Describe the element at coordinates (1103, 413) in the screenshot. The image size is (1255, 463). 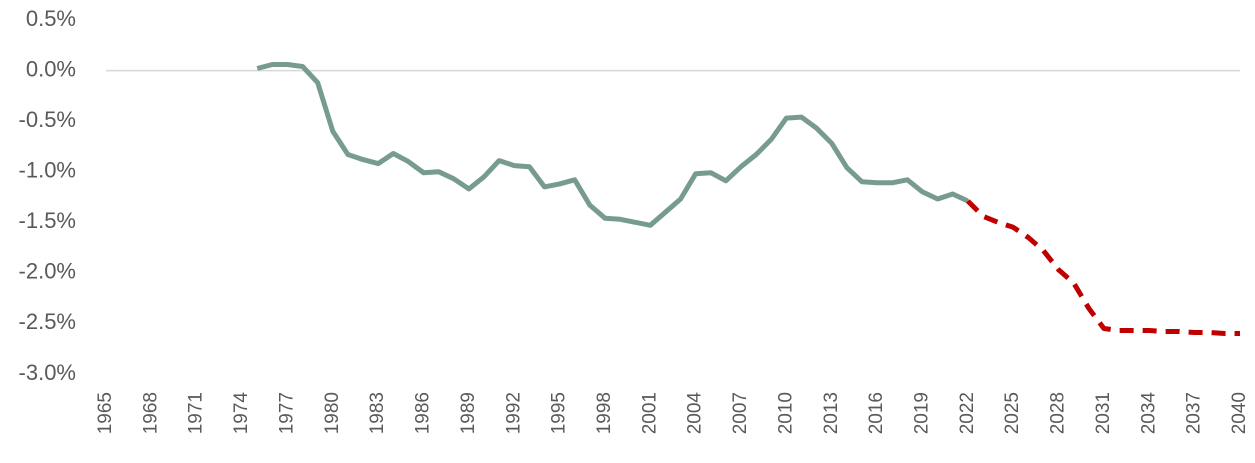
I see `x-tick-label: 2031` at that location.